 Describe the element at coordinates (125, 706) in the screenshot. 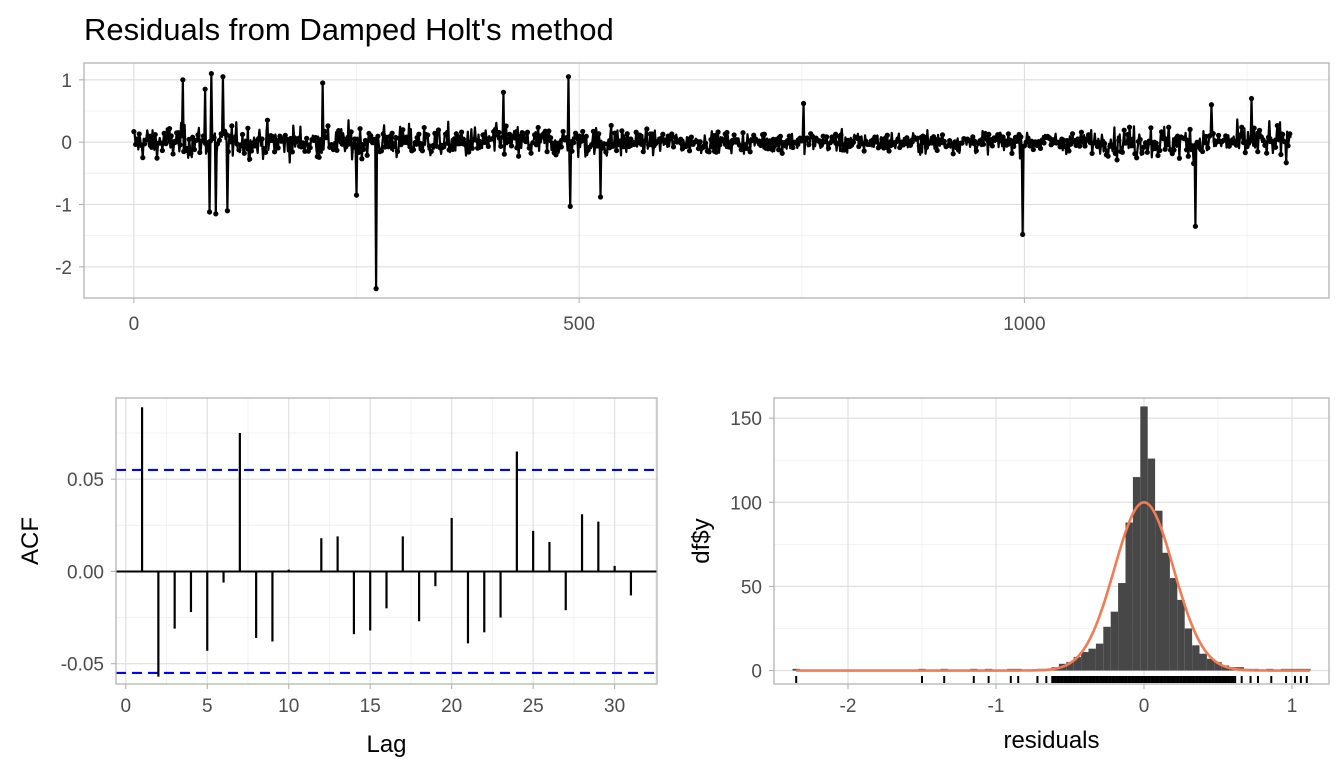

I see `x-tick-label: 0` at that location.